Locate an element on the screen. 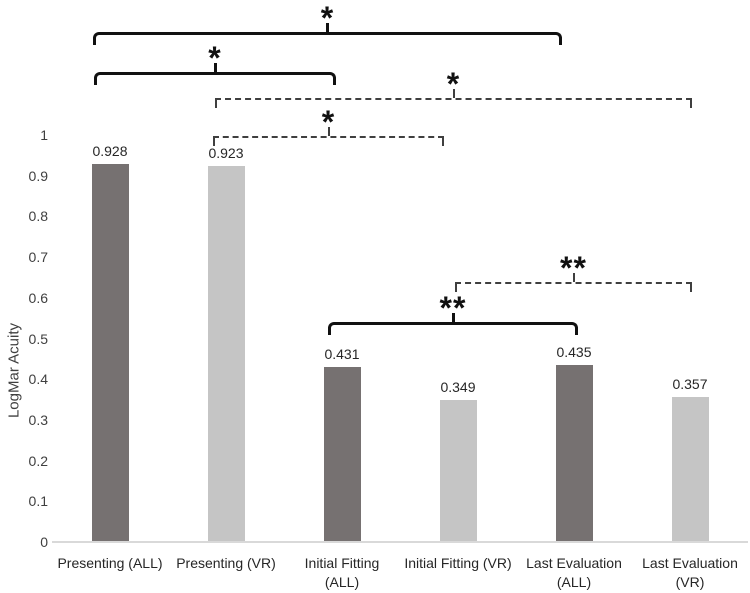 The height and width of the screenshot is (593, 750). bar-value-label-initial-fitting-vr: 0.349 is located at coordinates (458, 386).